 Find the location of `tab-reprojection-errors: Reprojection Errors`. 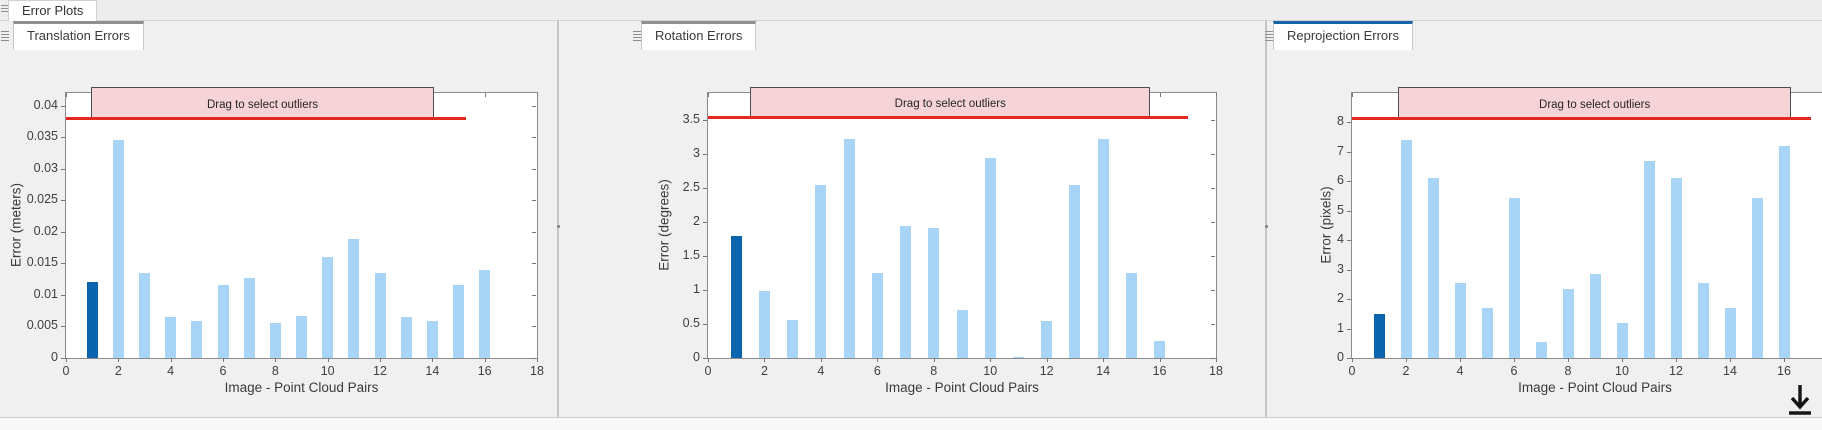

tab-reprojection-errors: Reprojection Errors is located at coordinates (1343, 35).